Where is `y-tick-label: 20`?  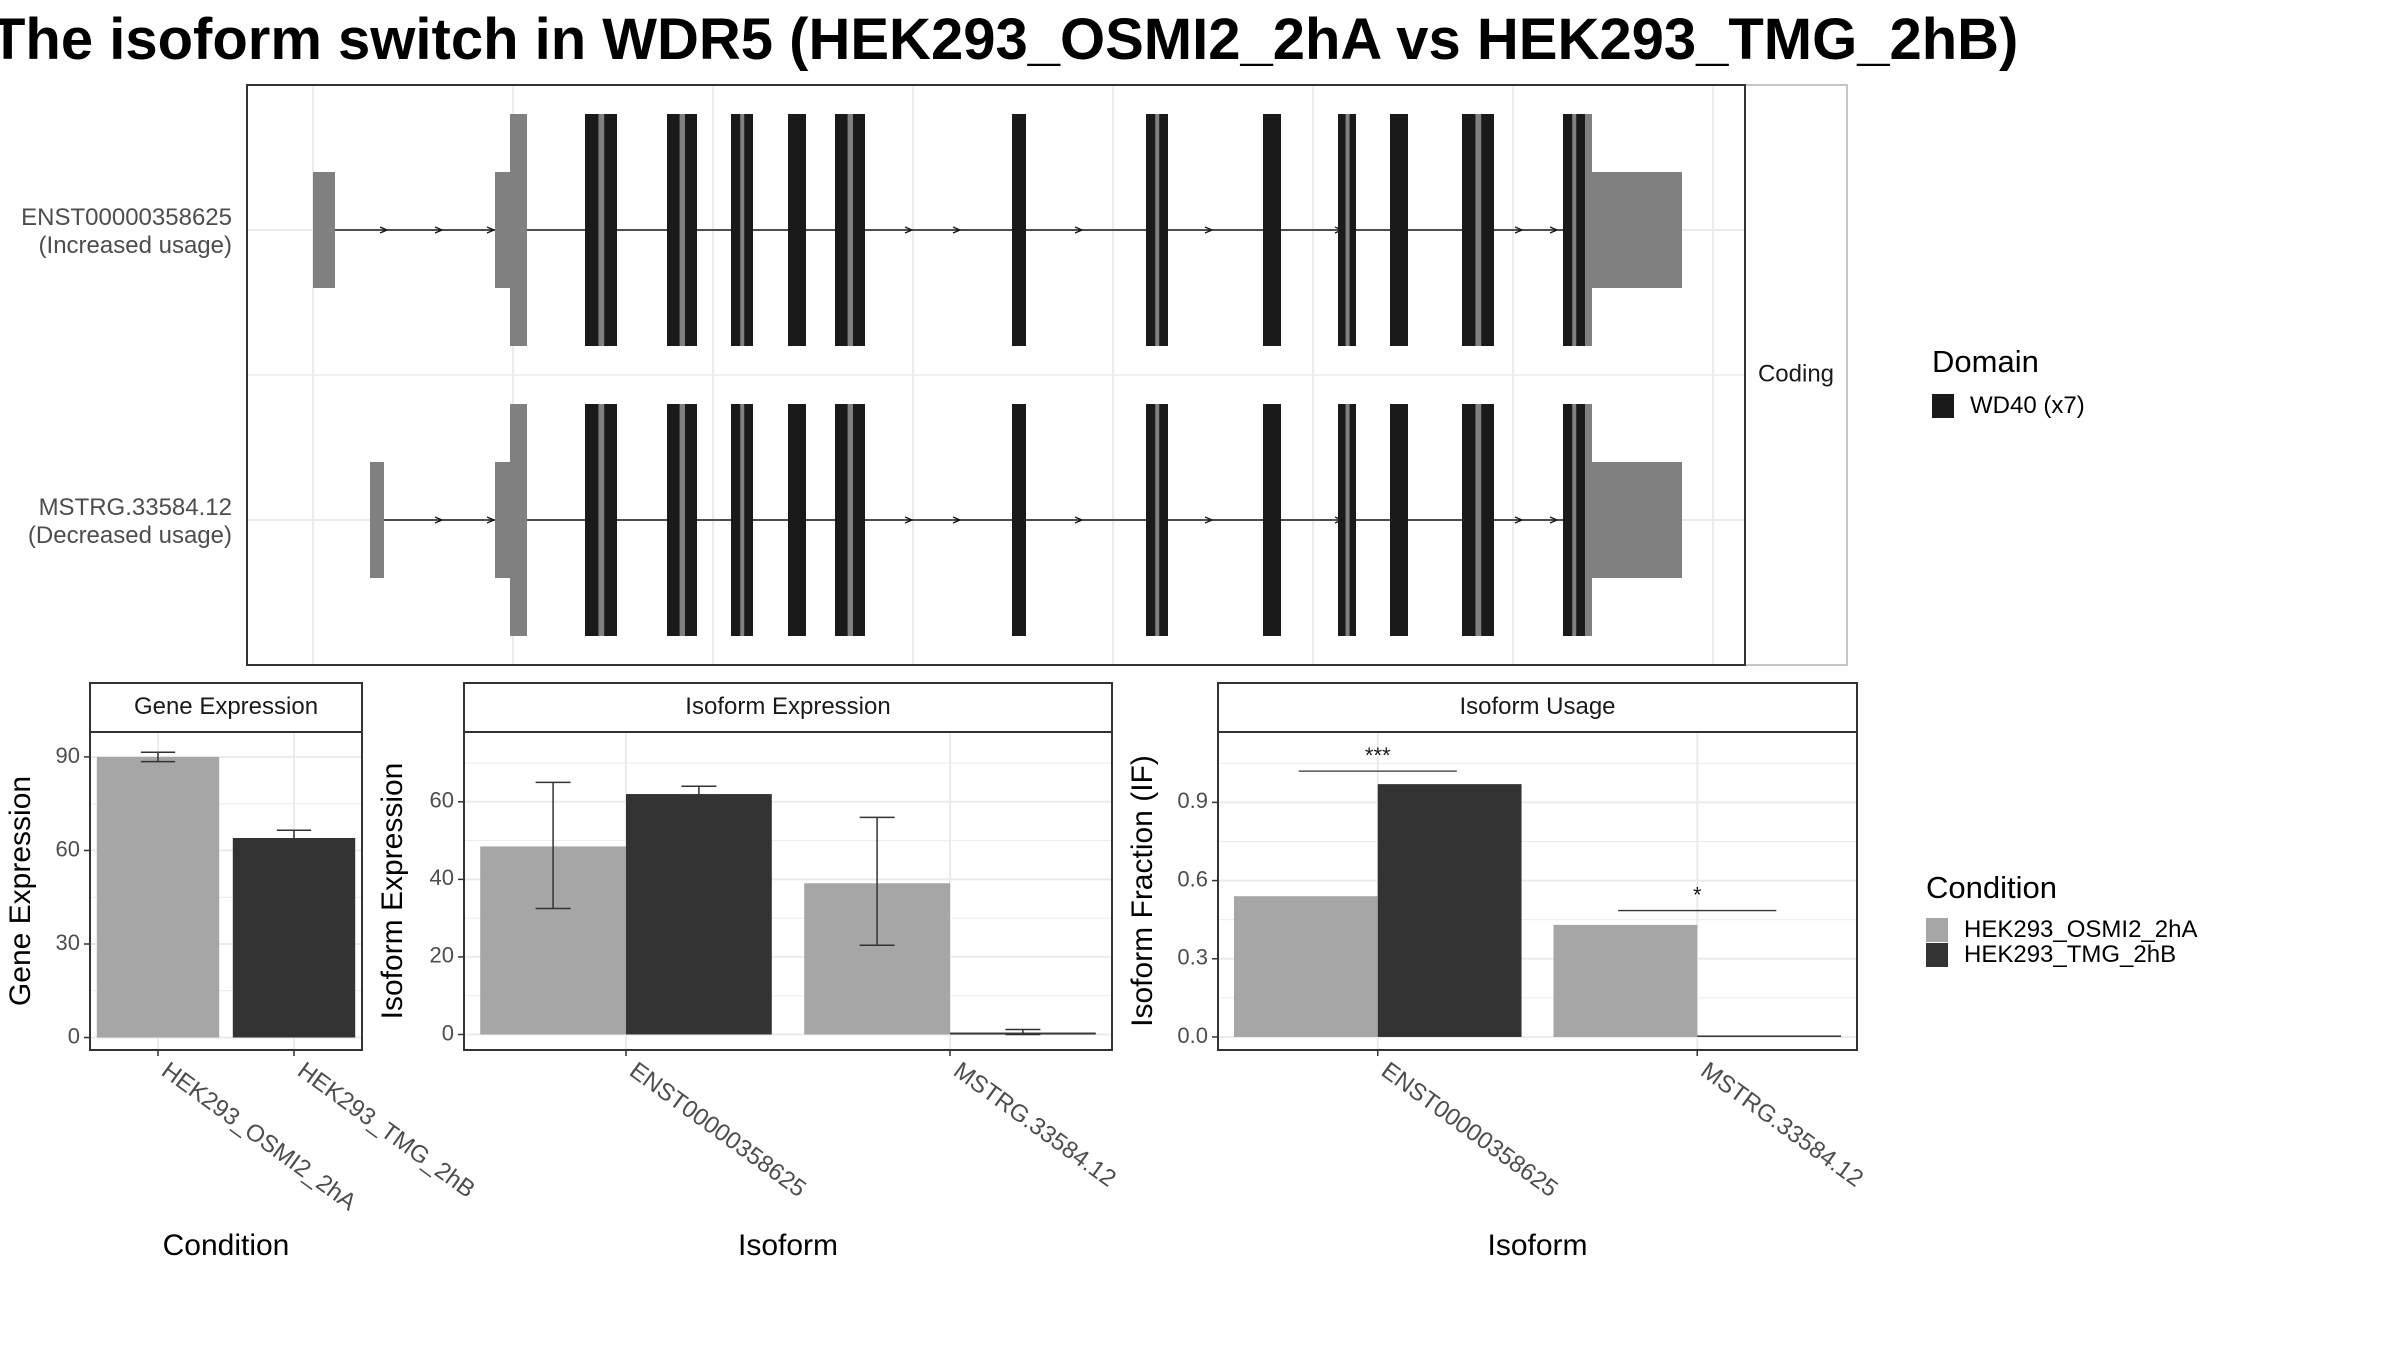 y-tick-label: 20 is located at coordinates (442, 955).